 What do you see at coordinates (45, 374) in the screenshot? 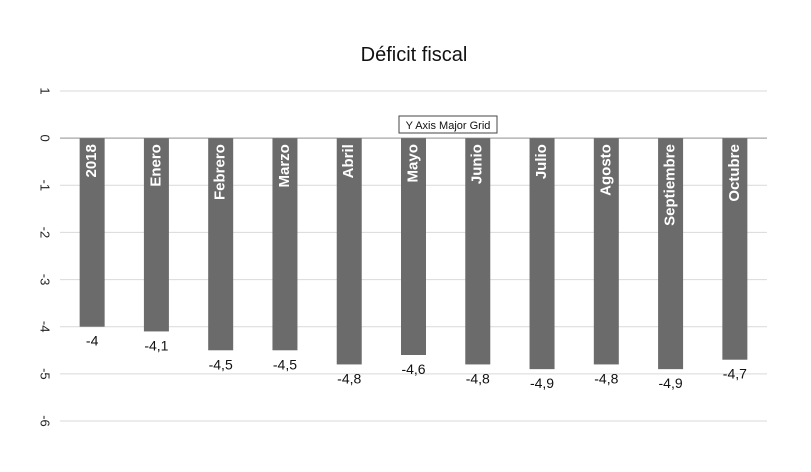
I see `y-tick-label: -5` at bounding box center [45, 374].